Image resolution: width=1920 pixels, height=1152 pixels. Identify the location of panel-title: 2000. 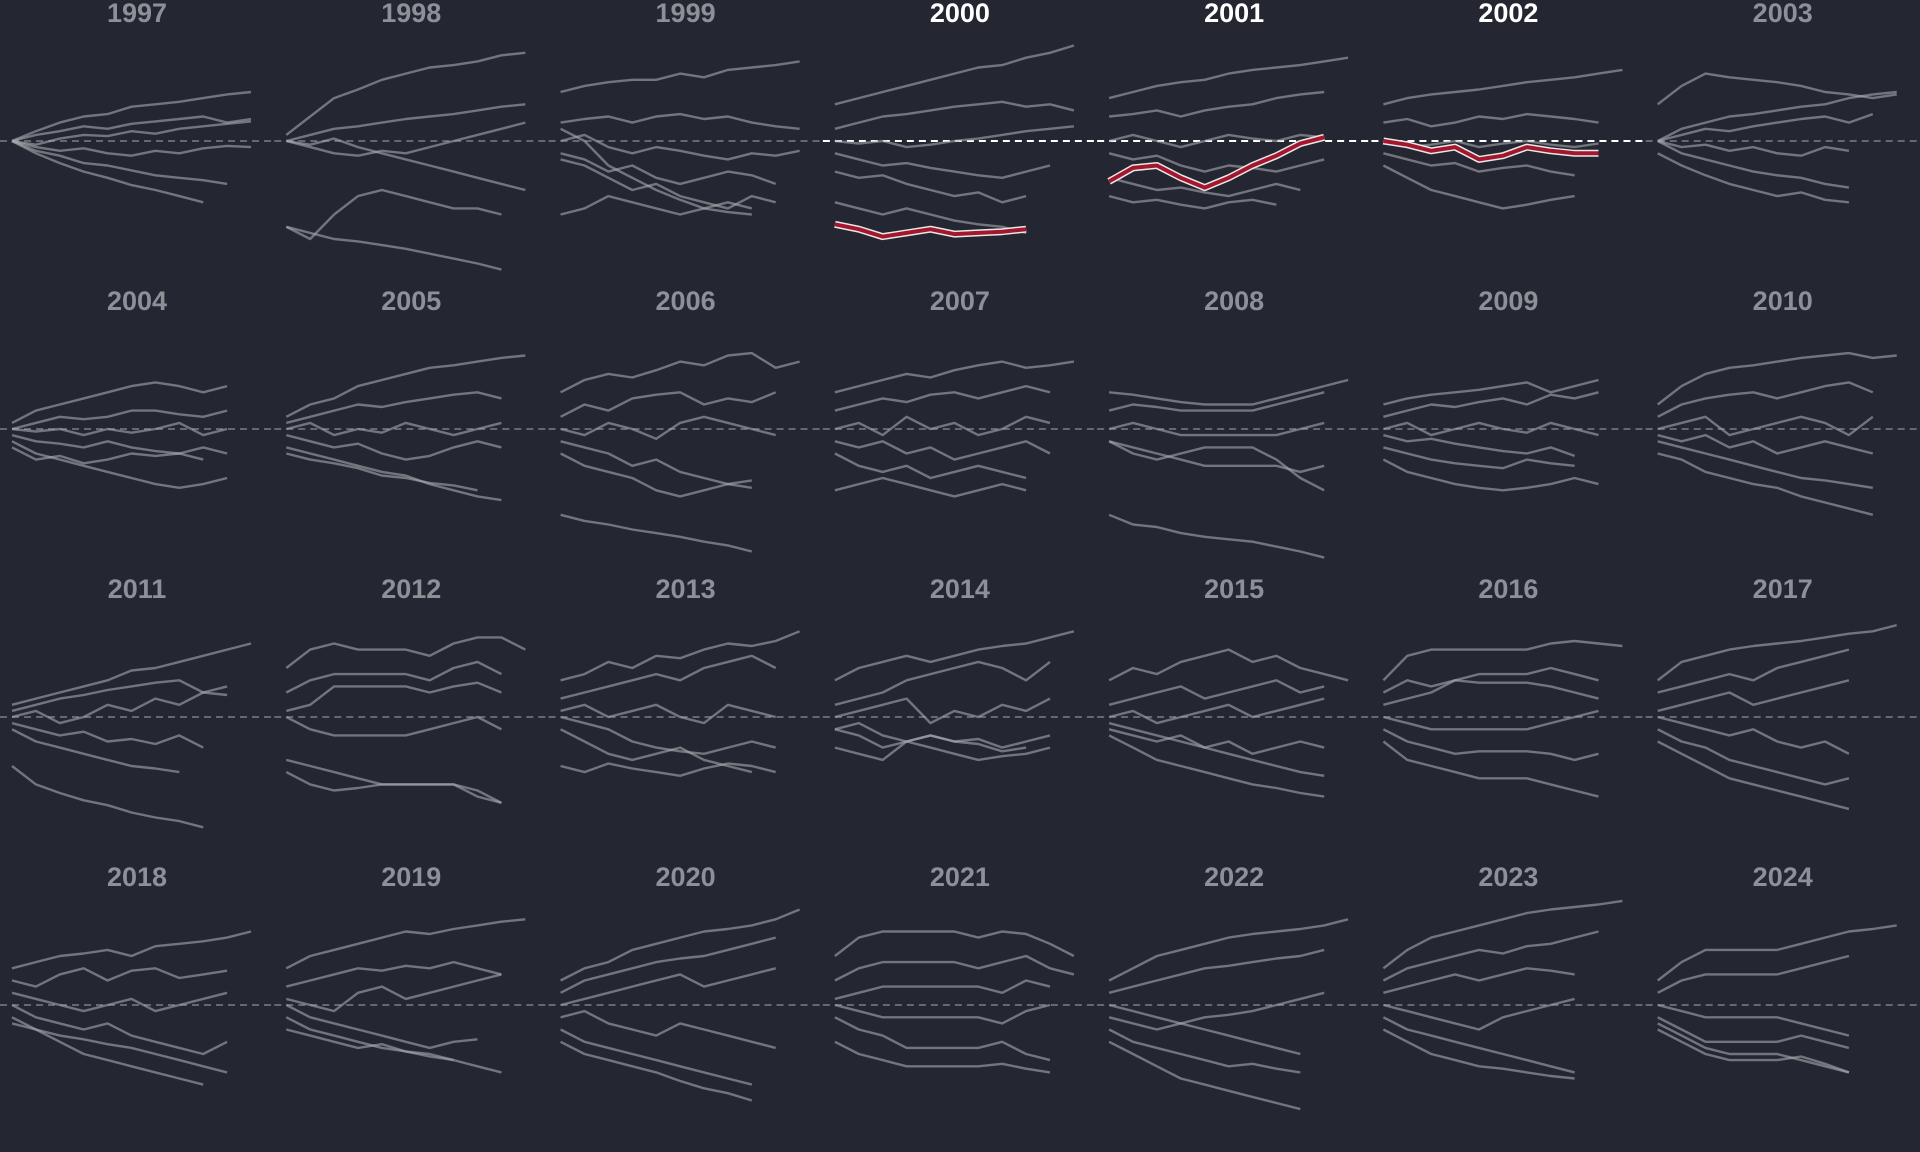
(960, 14).